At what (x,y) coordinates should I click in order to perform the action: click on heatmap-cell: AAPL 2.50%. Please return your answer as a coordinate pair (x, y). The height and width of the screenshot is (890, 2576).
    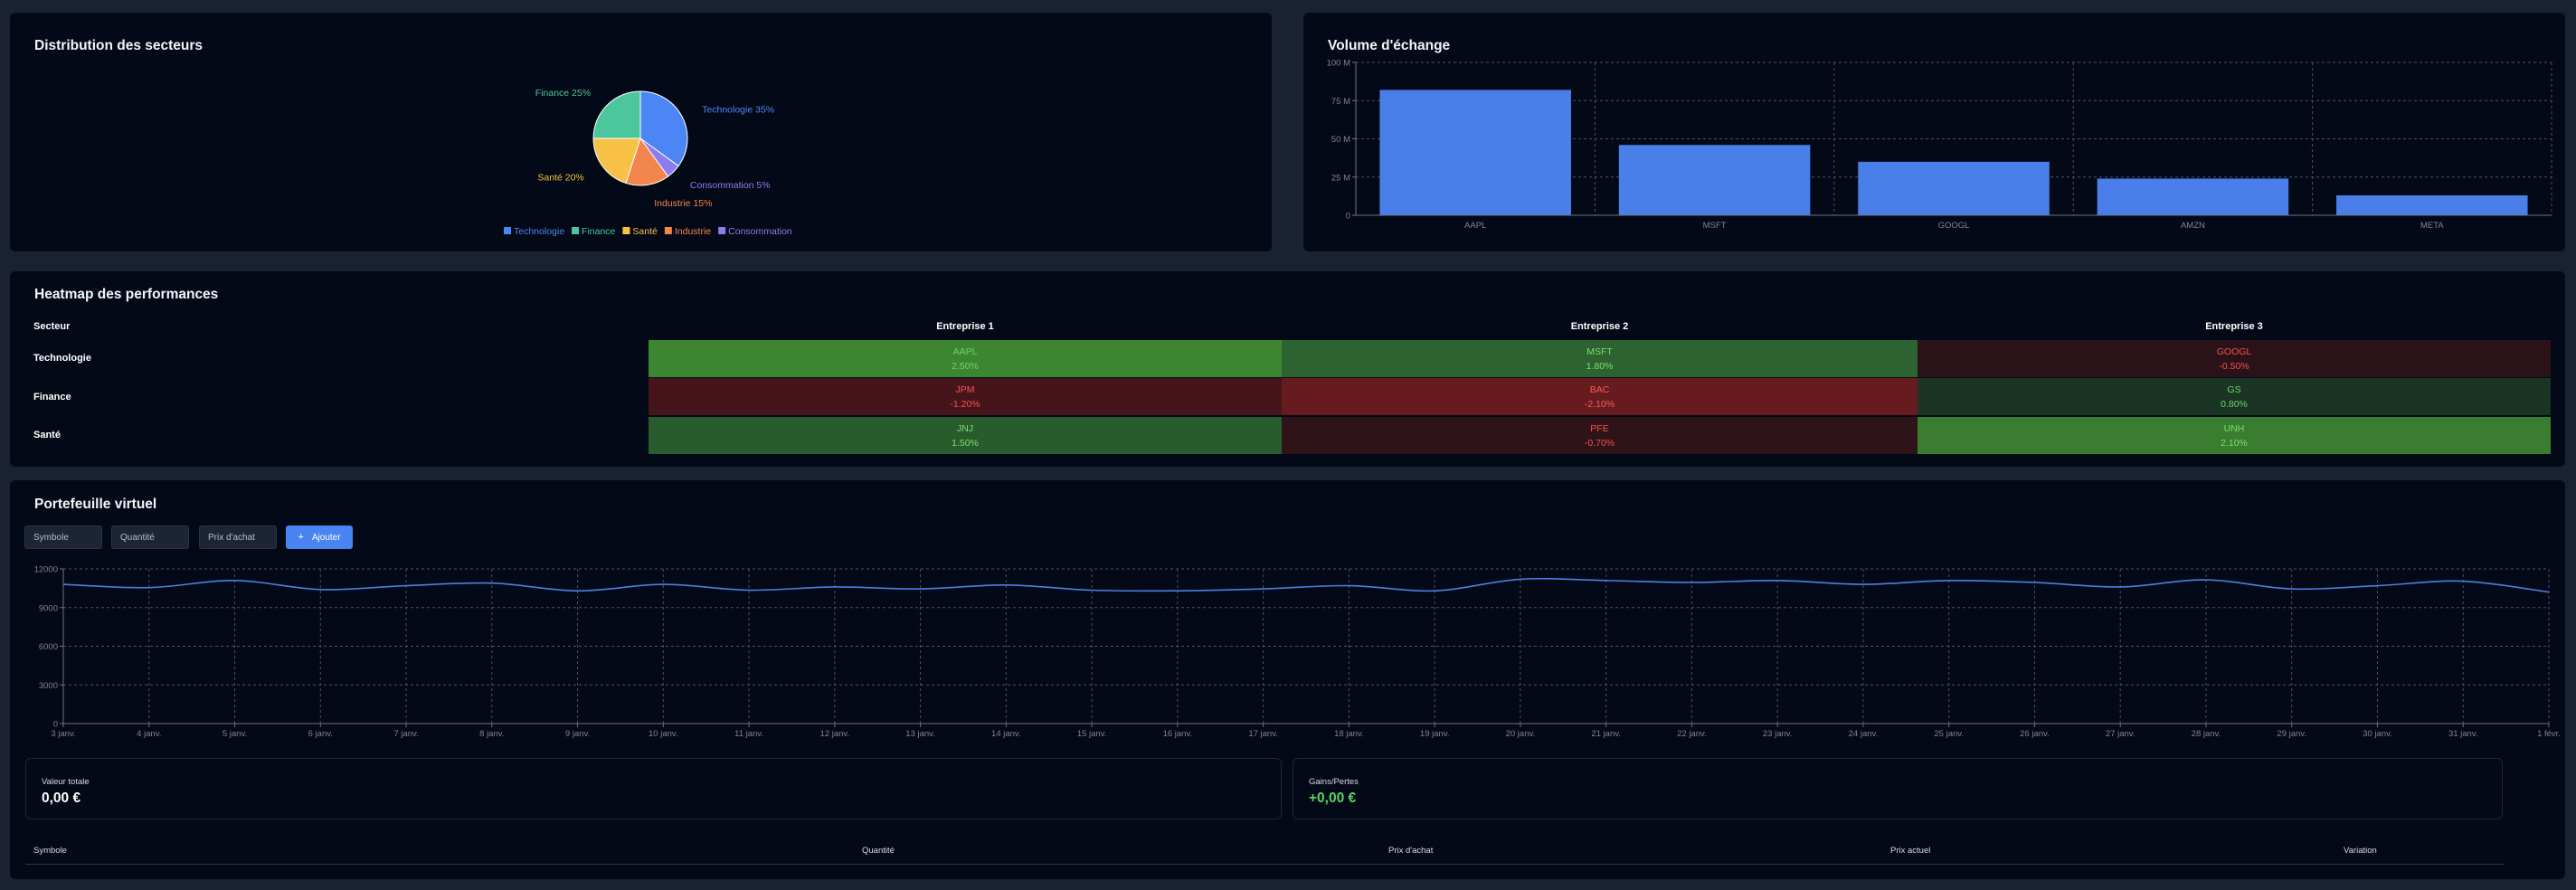
    Looking at the image, I should click on (965, 358).